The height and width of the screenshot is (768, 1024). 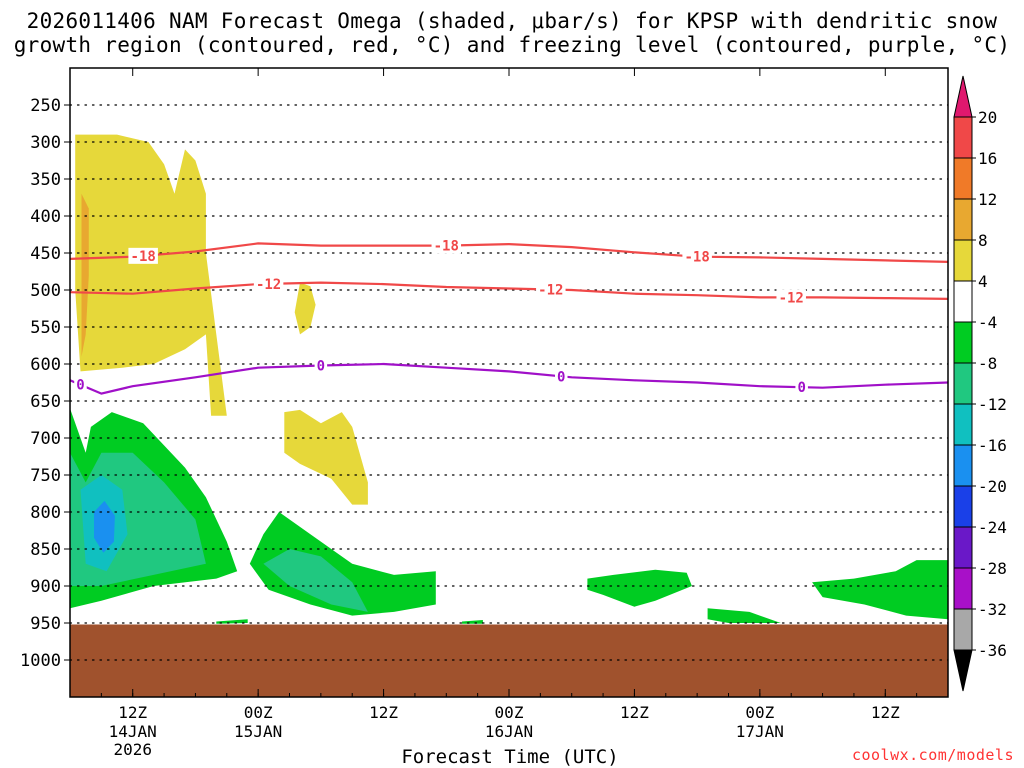 What do you see at coordinates (992, 568) in the screenshot?
I see `colorbar-label-11: -28` at bounding box center [992, 568].